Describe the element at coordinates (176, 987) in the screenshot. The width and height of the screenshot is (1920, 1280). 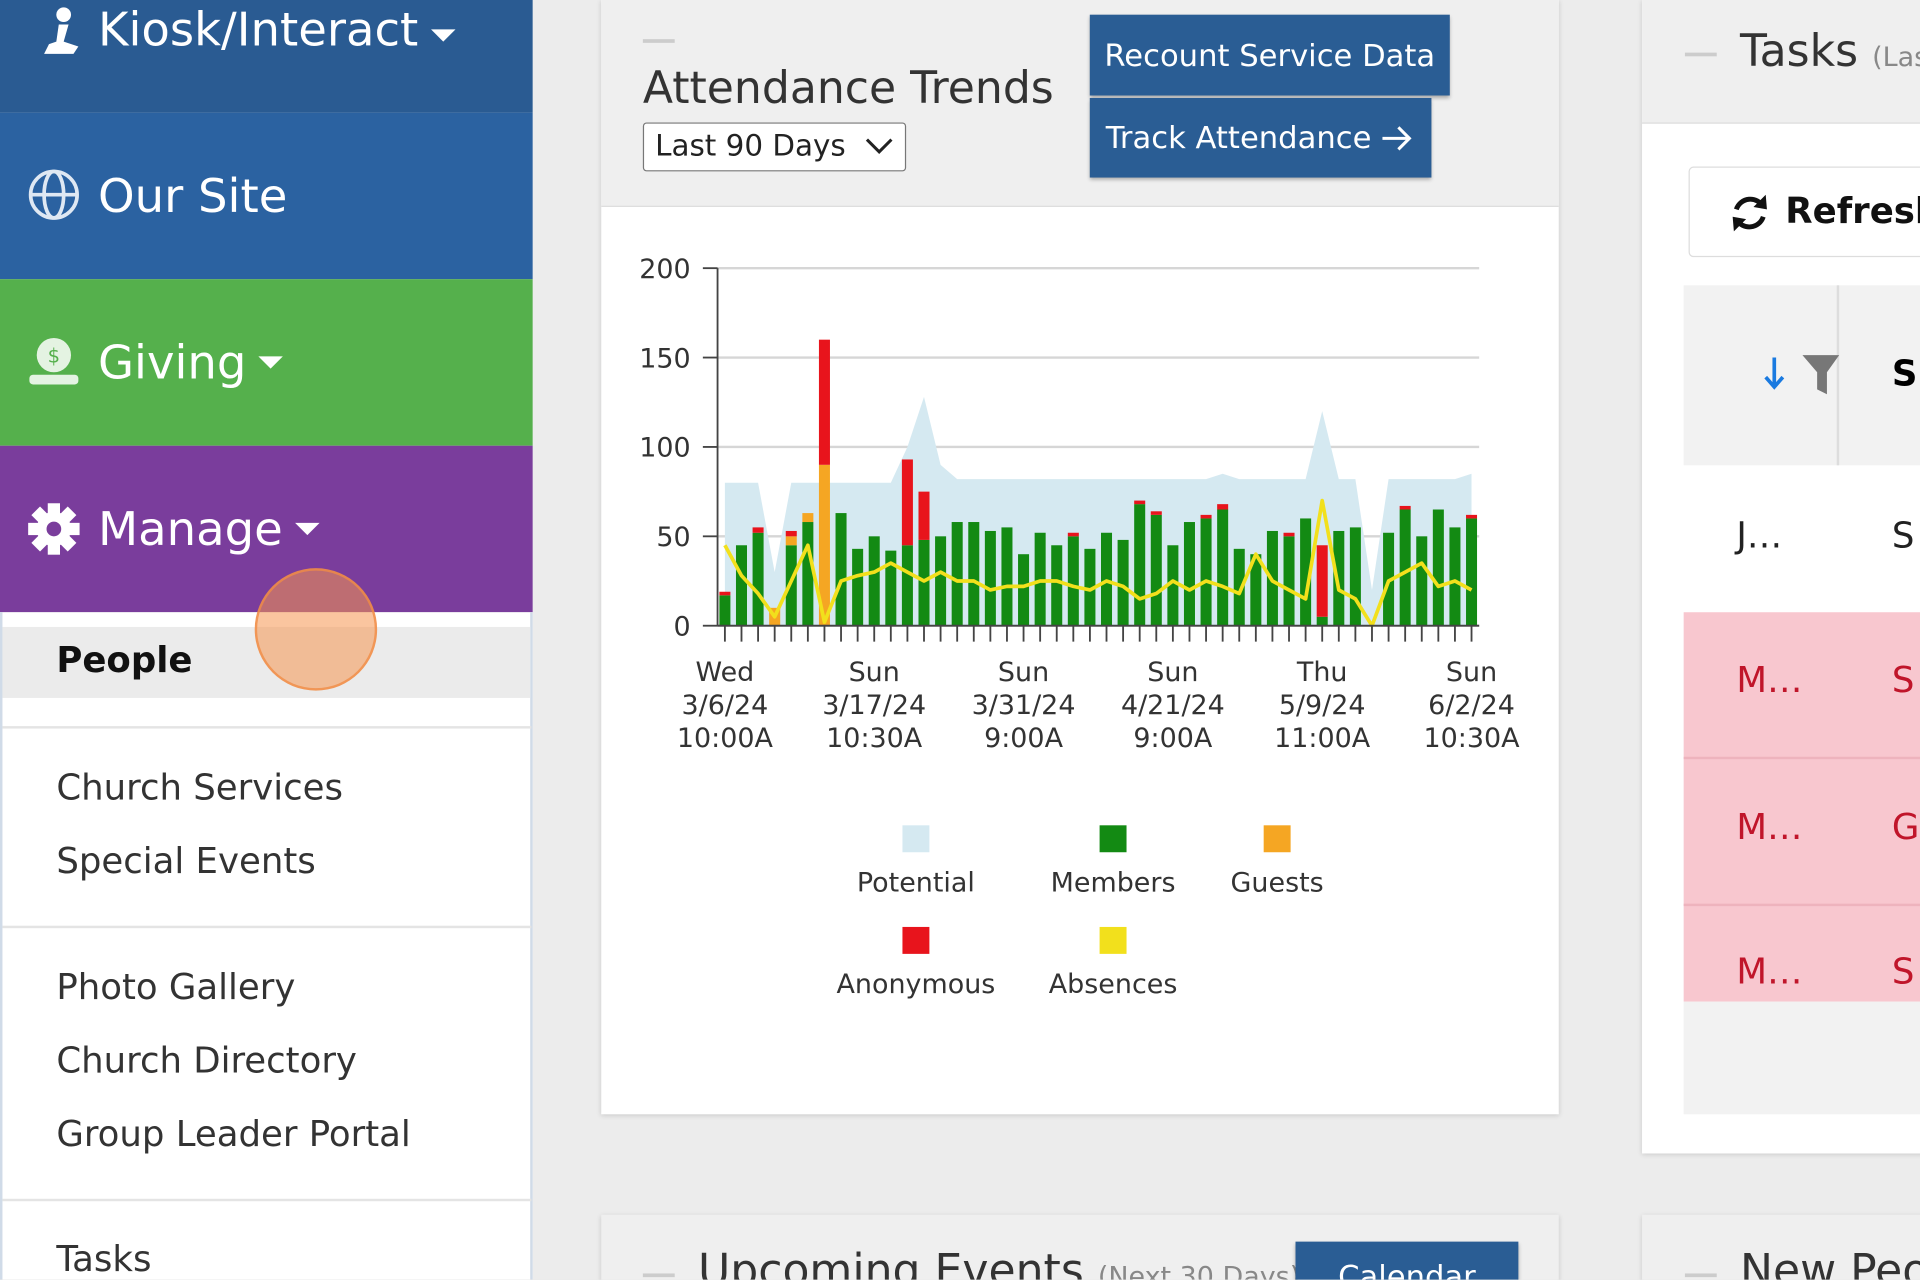
I see `submenu-item: Photo Gallery` at that location.